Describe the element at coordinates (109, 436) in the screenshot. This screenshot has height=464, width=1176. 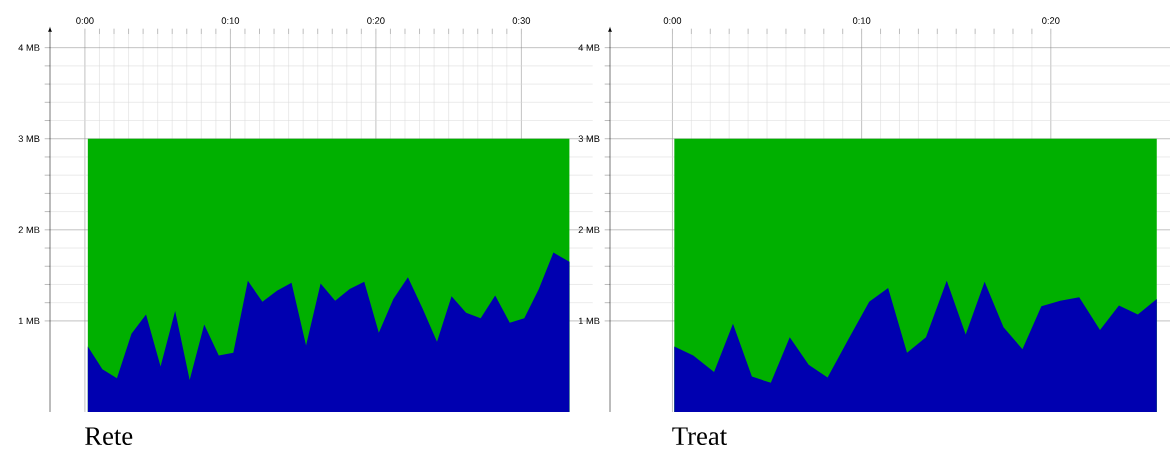
I see `text: Rete` at that location.